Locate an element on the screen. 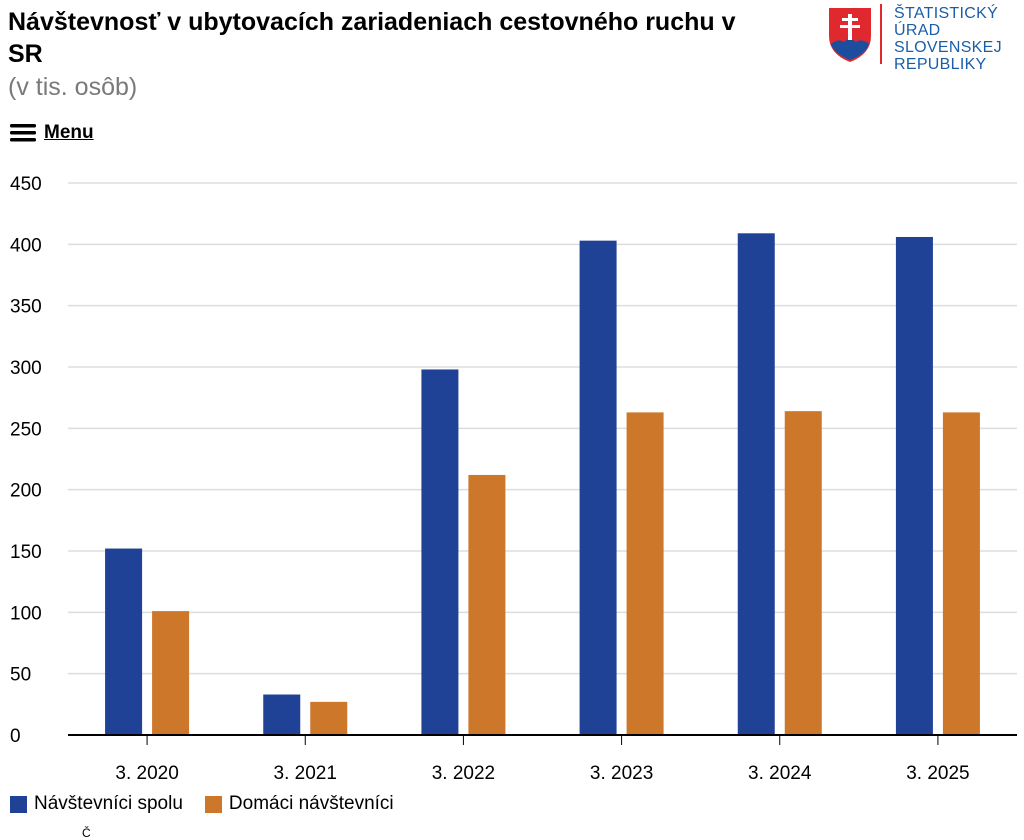  y-tick-label: 250 is located at coordinates (26, 429).